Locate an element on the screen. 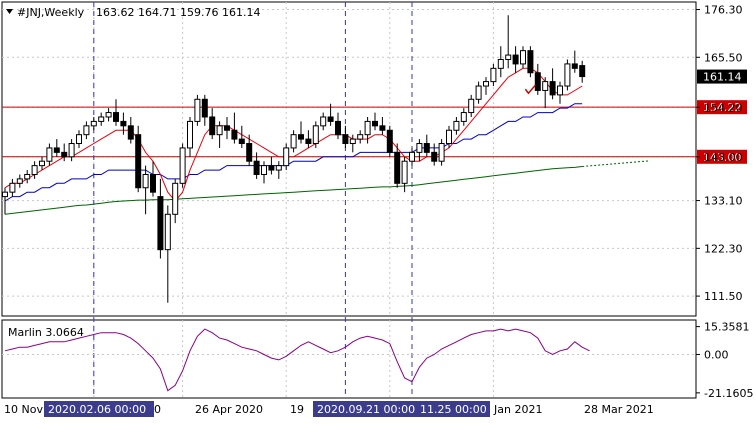 The image size is (756, 424). level-tag is located at coordinates (722, 156).